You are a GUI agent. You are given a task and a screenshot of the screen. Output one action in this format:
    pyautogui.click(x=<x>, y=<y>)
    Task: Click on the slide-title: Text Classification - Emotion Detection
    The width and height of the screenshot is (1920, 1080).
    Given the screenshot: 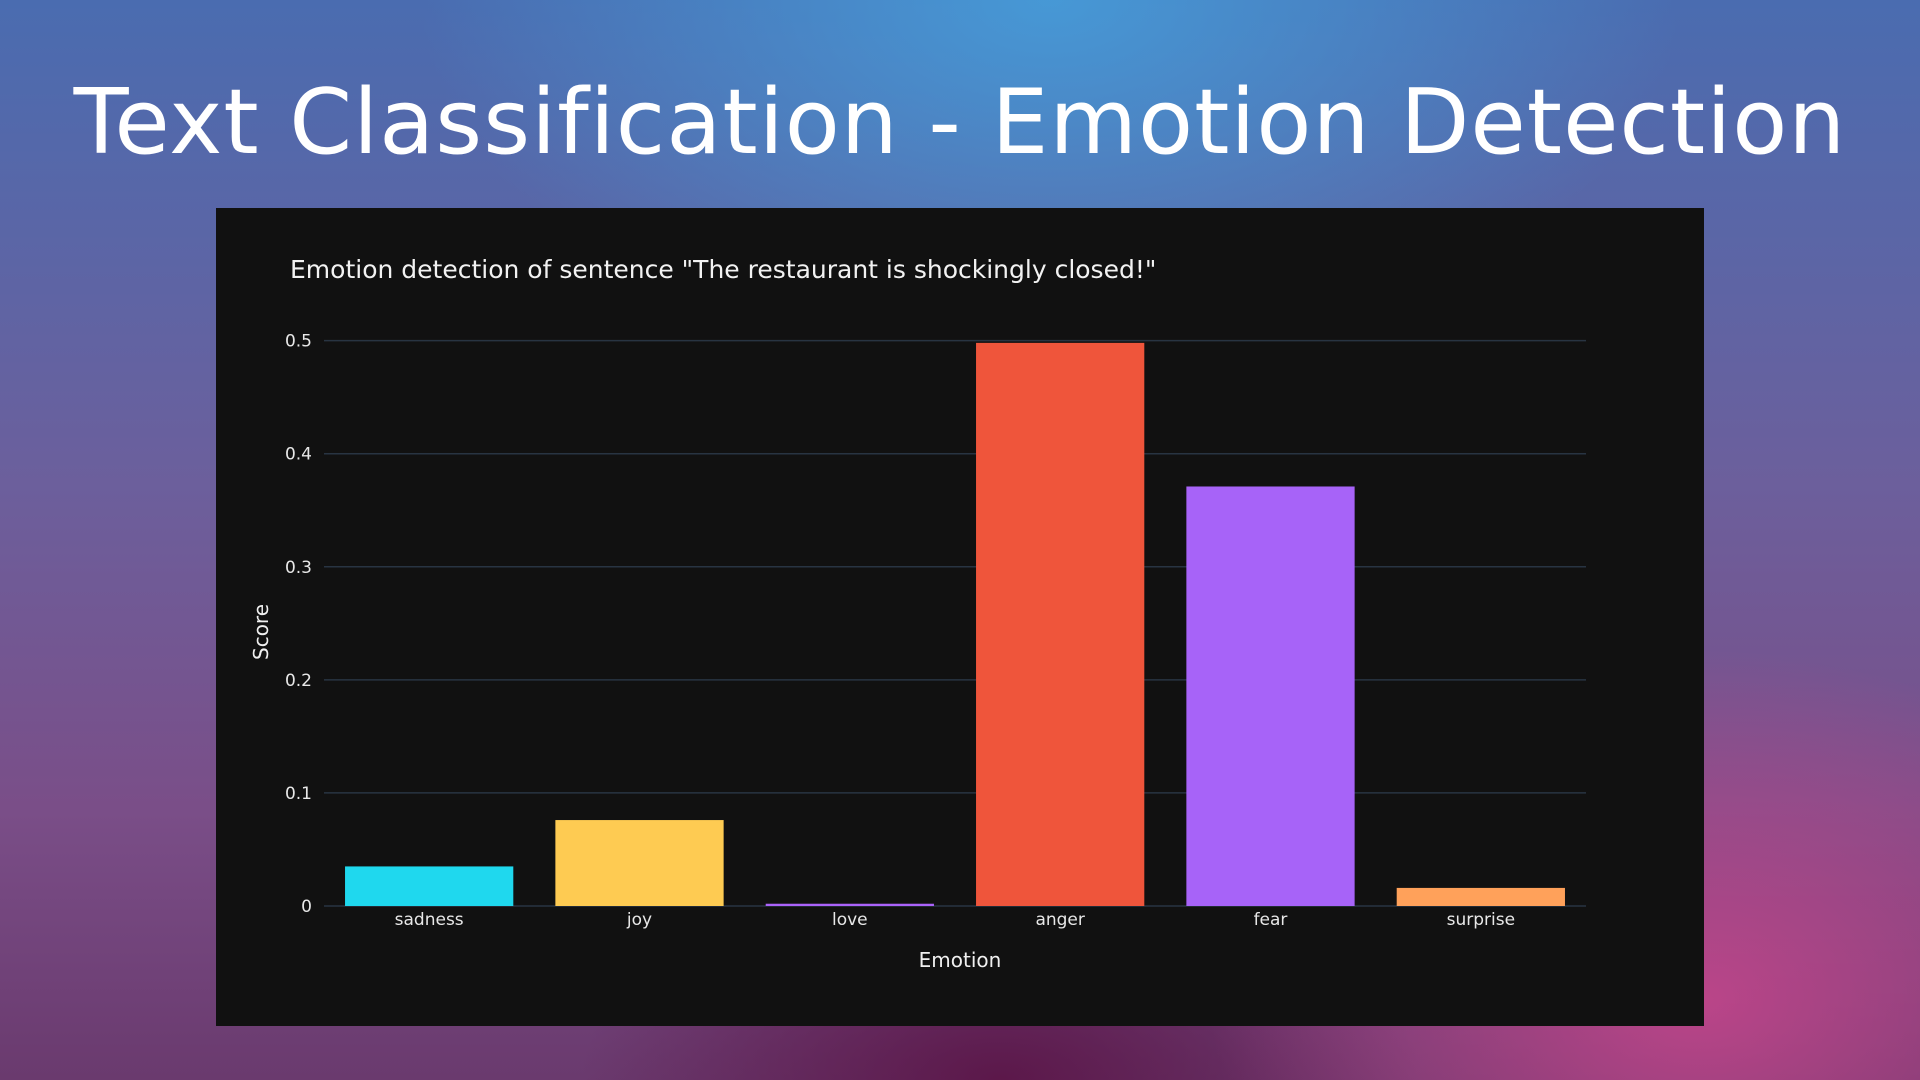 What is the action you would take?
    pyautogui.click(x=960, y=122)
    